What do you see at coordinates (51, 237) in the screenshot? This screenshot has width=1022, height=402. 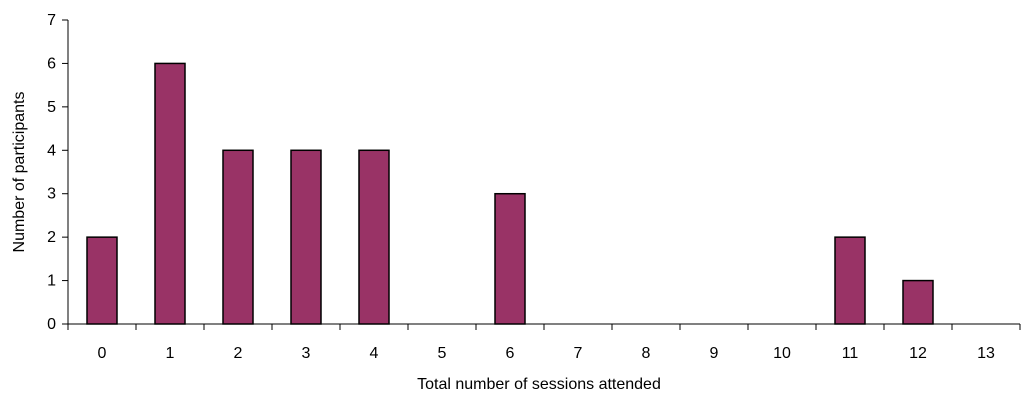 I see `y-tick-label: 2` at bounding box center [51, 237].